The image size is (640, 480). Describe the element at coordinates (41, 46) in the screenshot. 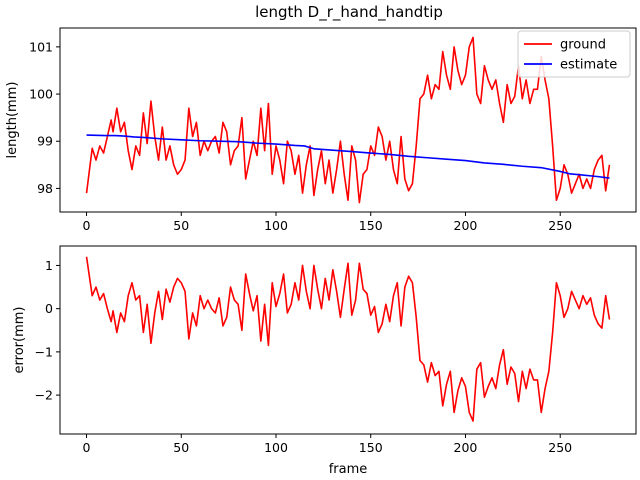

I see `y-tick-label: 101` at that location.